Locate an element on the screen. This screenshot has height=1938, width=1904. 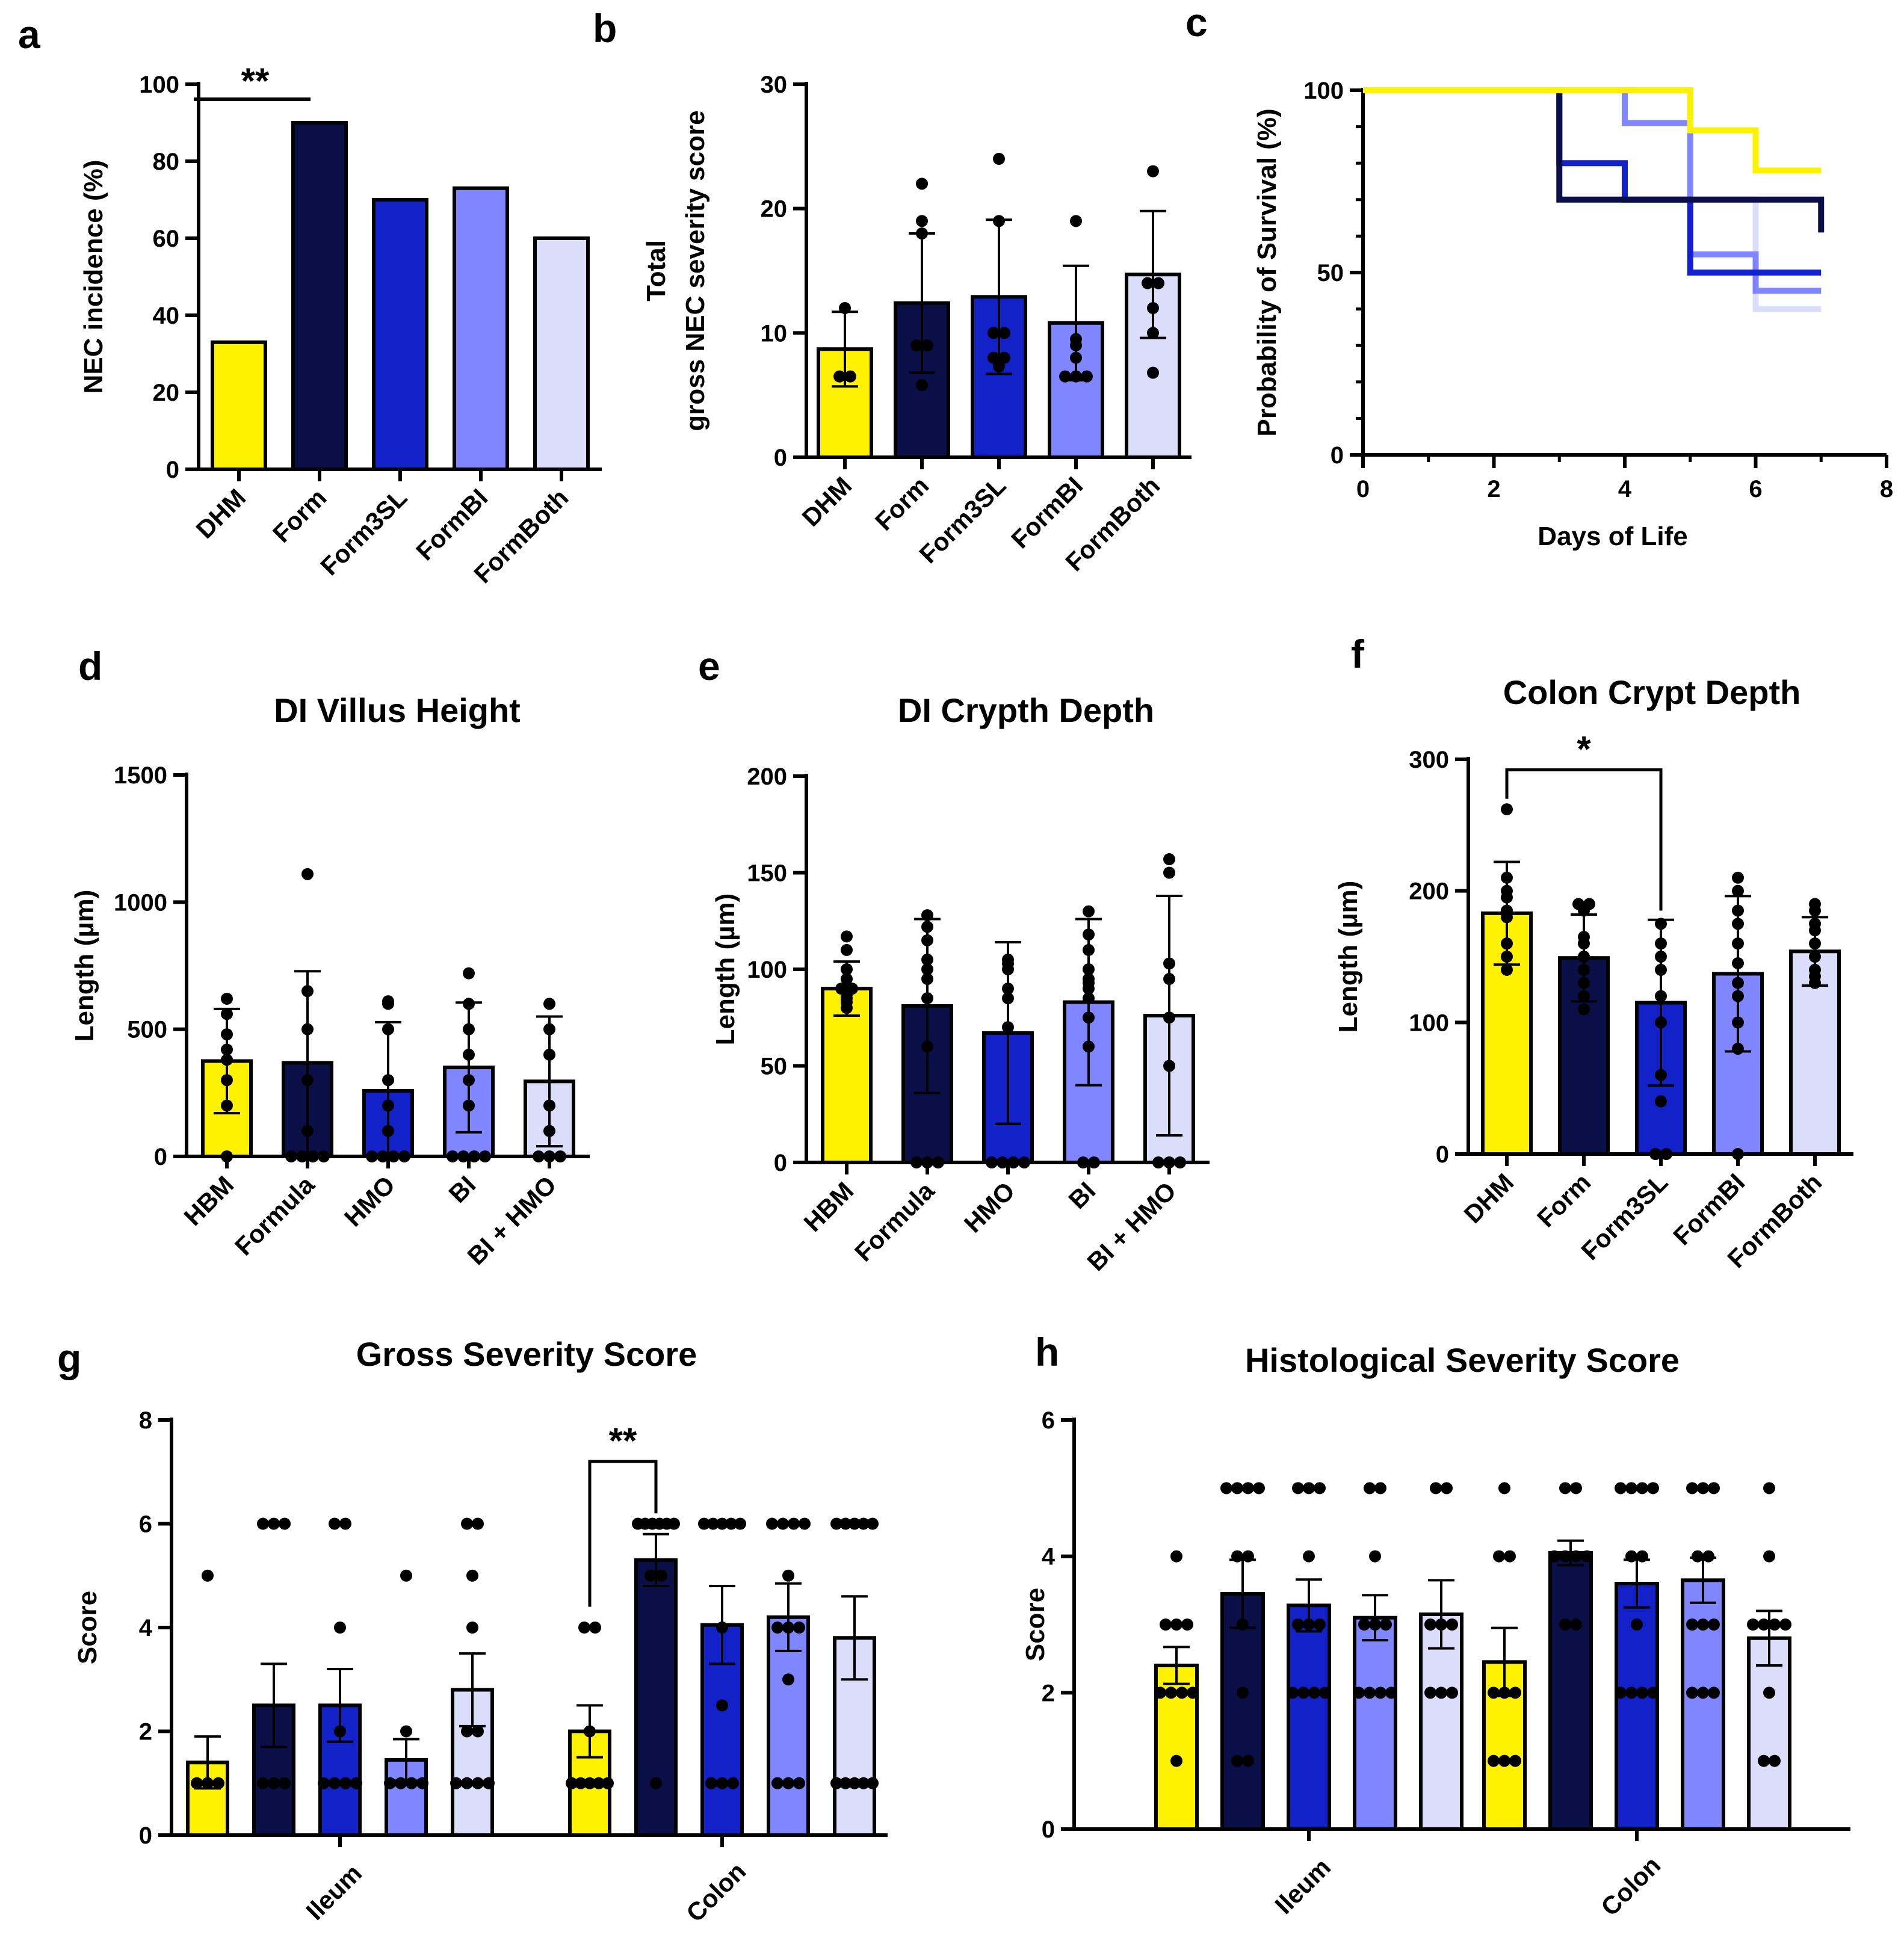
survival-line-FormBI is located at coordinates (1593, 191).